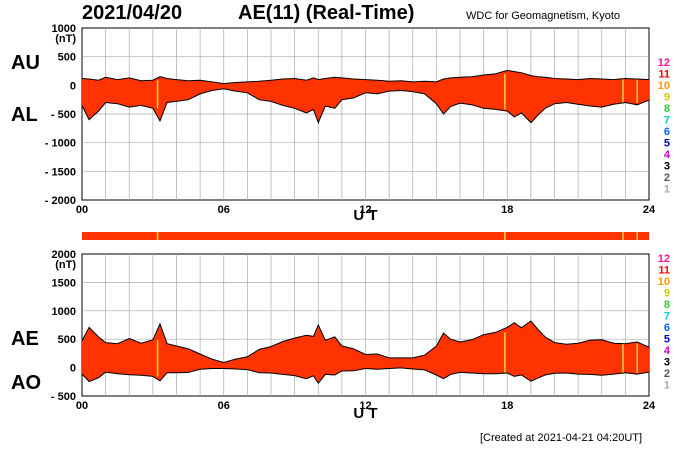  I want to click on series-line-au, so click(365, 77).